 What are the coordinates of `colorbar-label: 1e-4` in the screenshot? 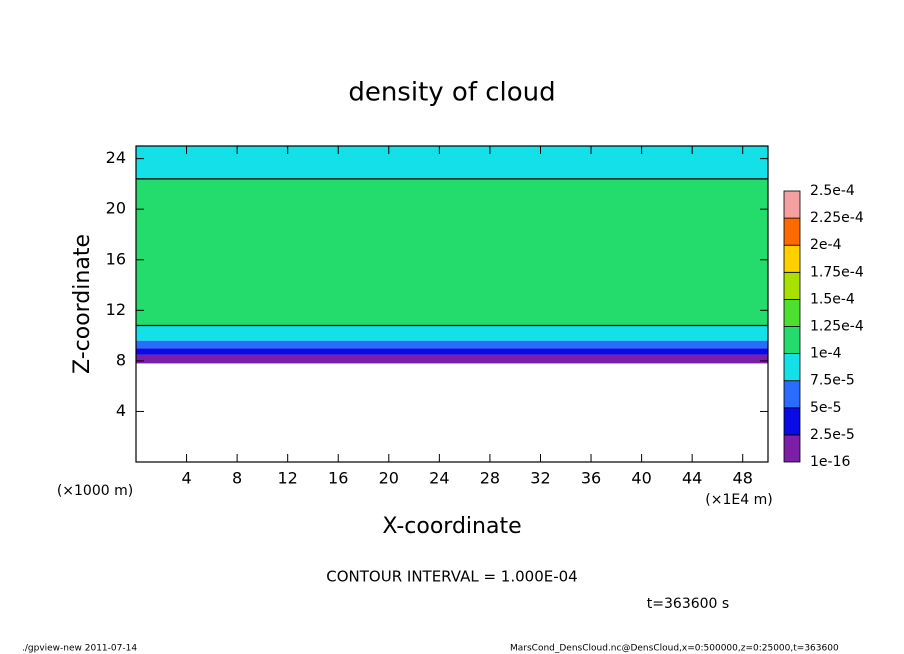 It's located at (826, 354).